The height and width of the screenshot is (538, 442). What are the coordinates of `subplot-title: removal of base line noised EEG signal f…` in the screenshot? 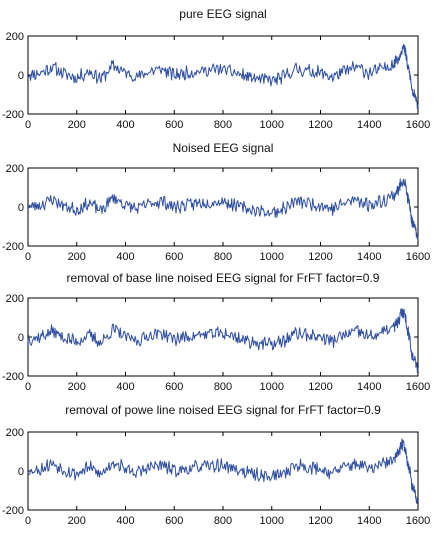 It's located at (223, 278).